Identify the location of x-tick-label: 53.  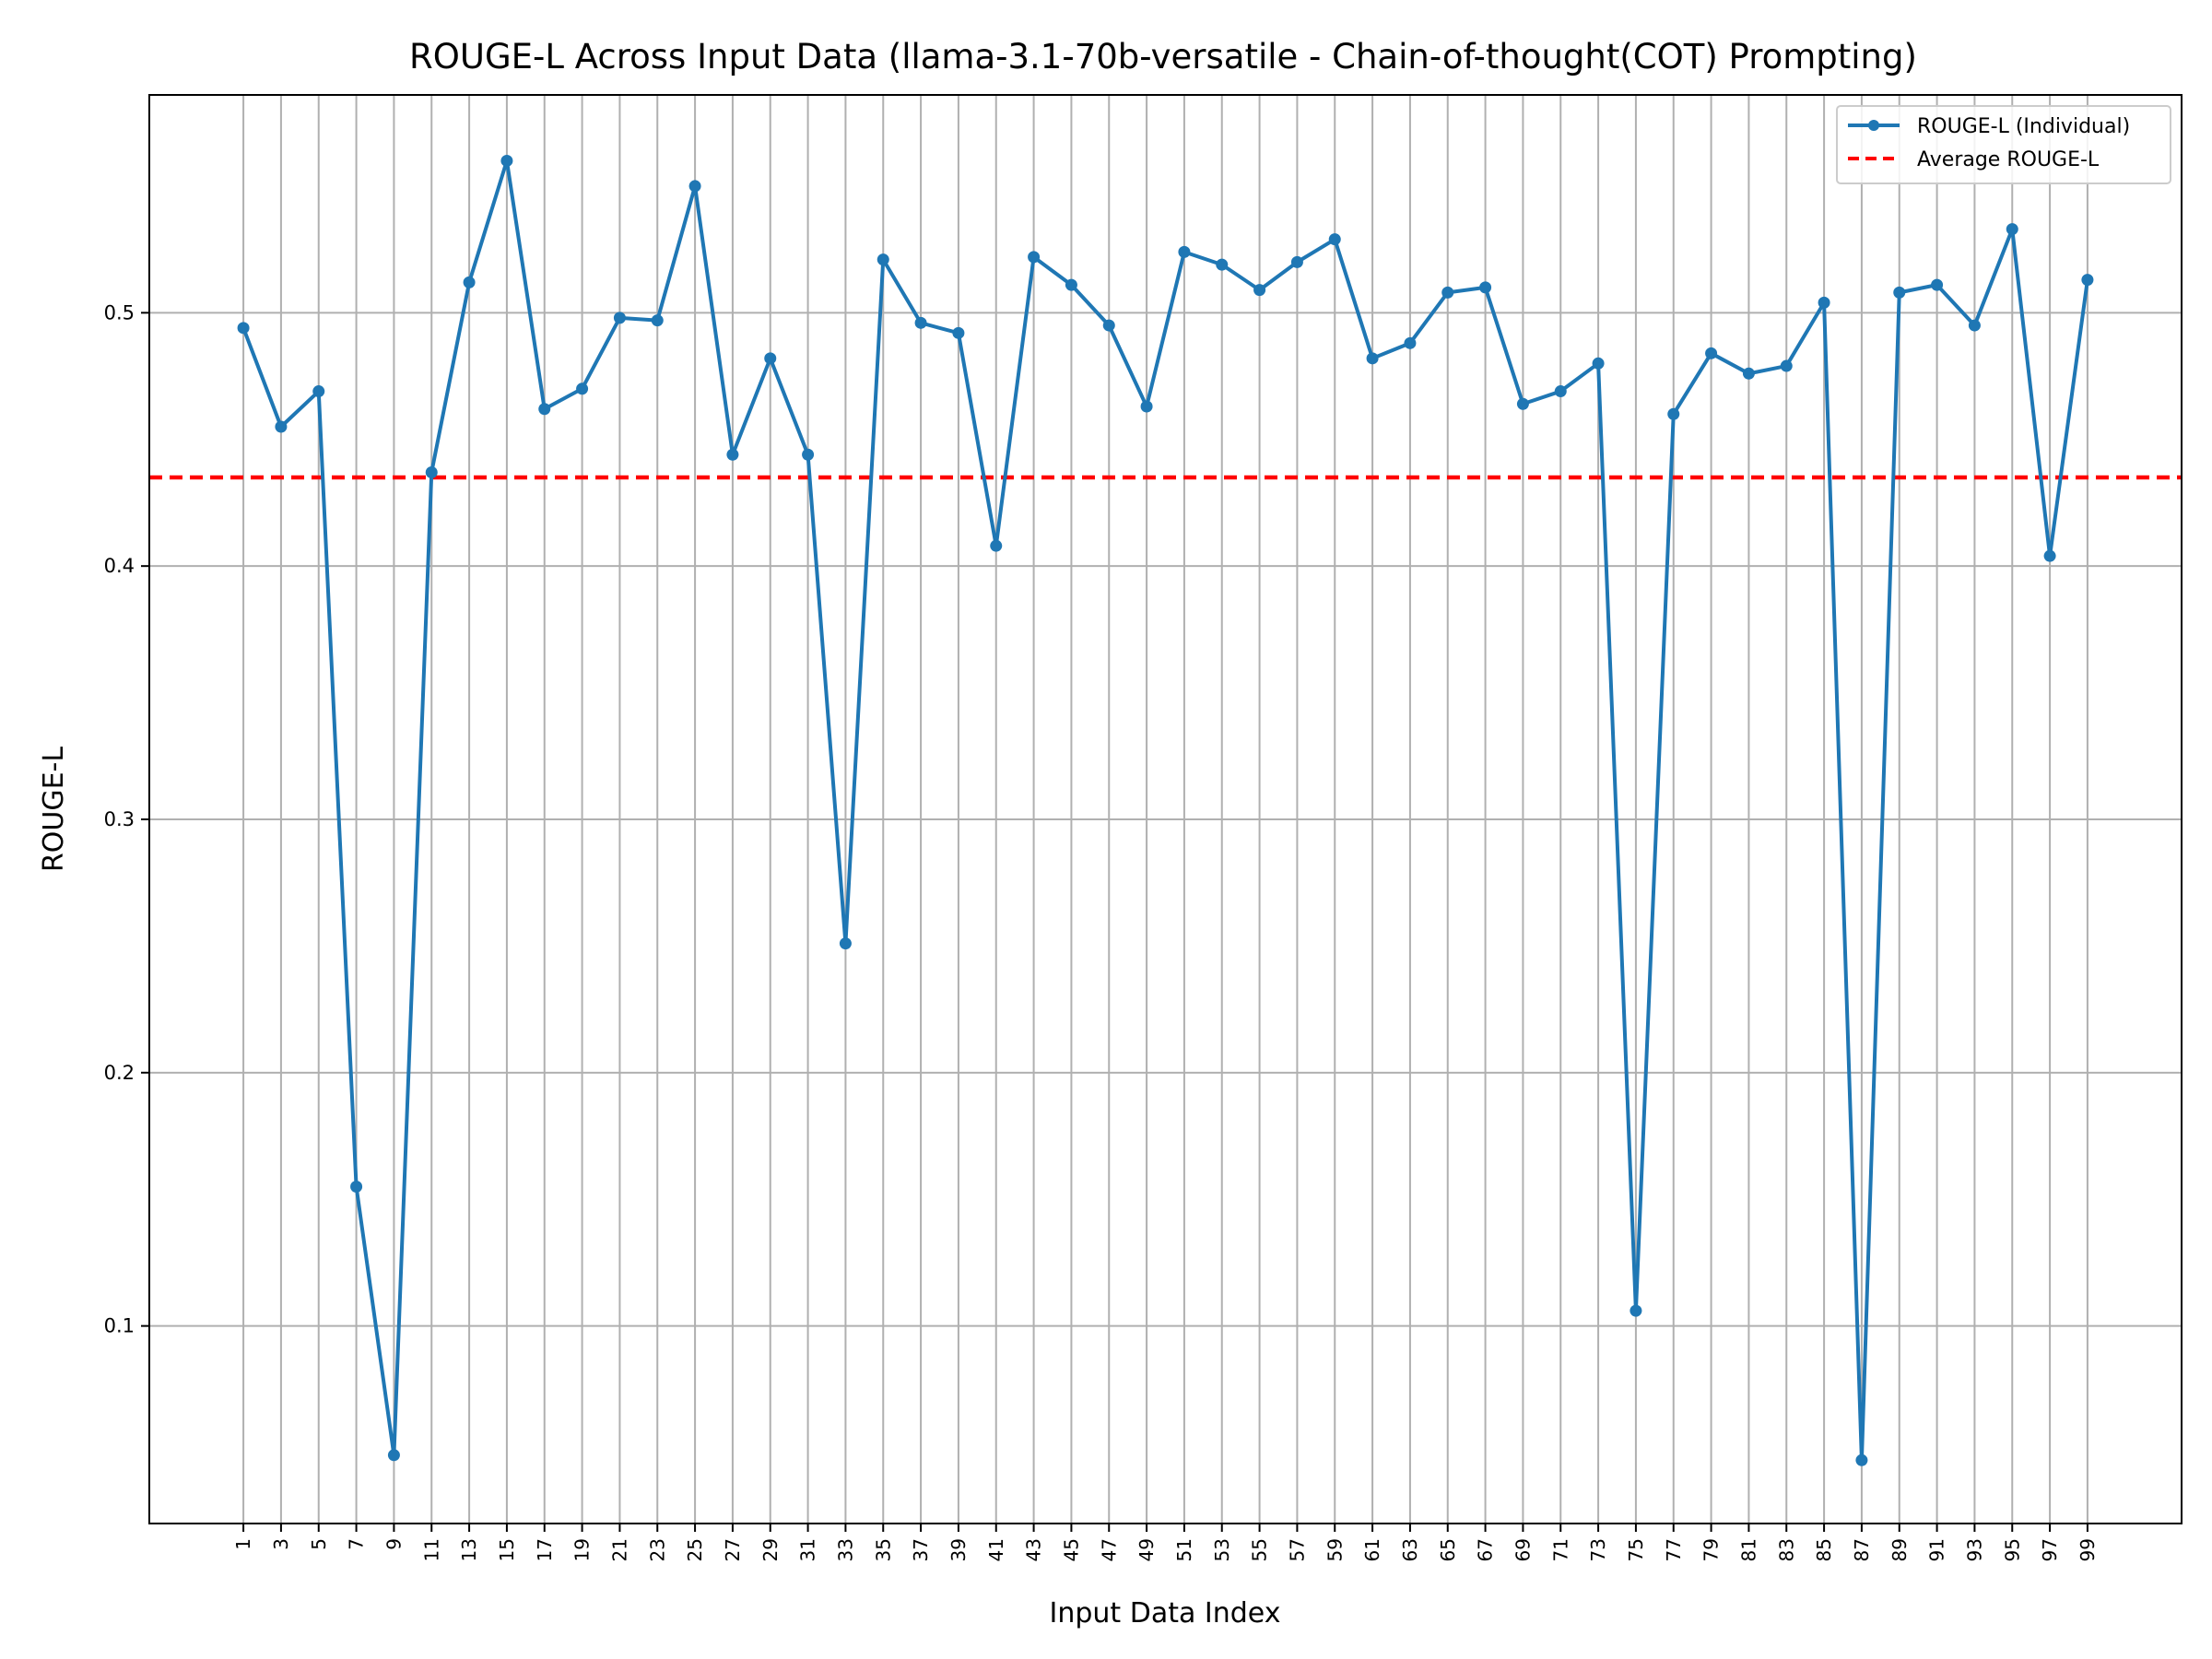
(1222, 1549).